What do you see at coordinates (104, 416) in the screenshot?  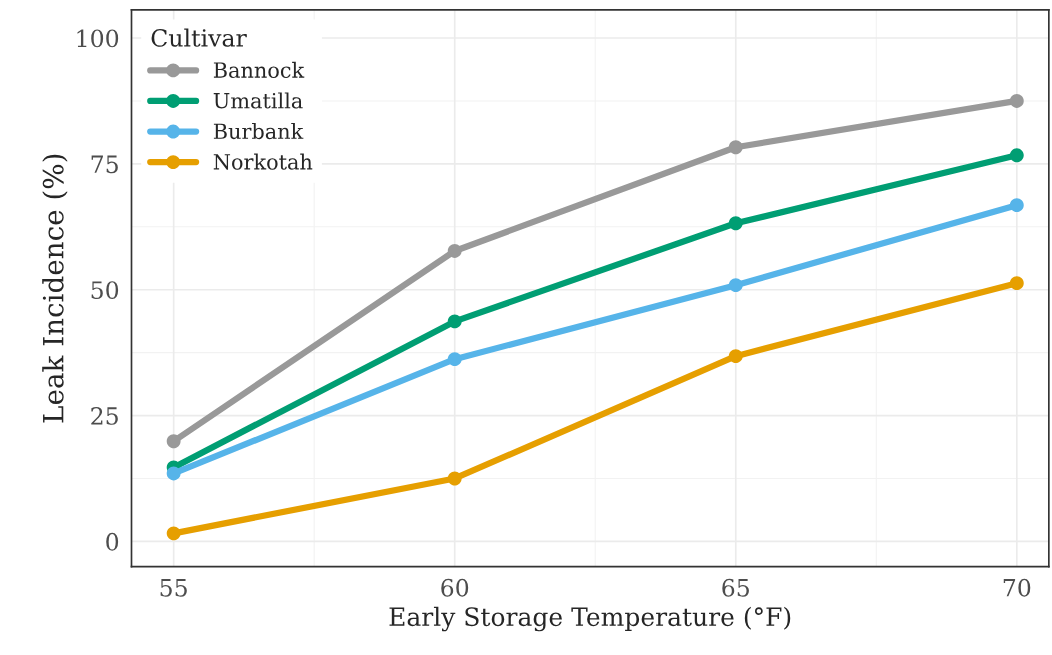 I see `y-tick-label: 25` at bounding box center [104, 416].